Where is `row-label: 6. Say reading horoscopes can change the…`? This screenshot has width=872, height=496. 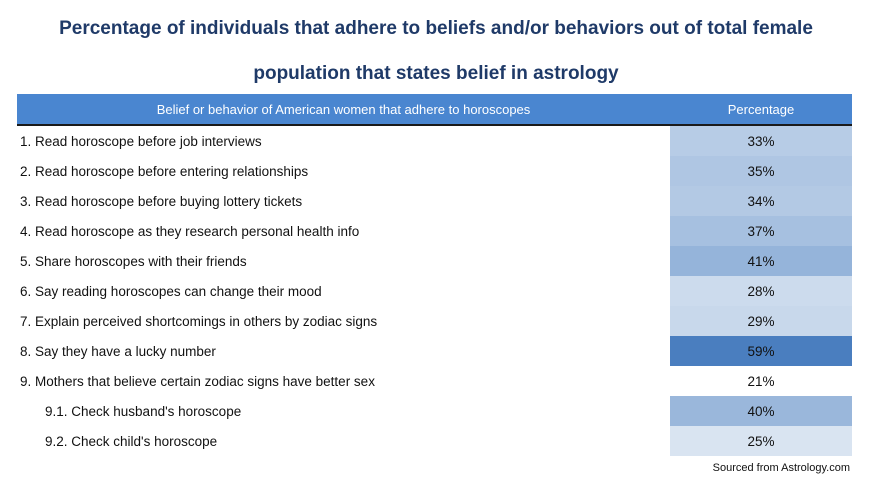 row-label: 6. Say reading horoscopes can change the… is located at coordinates (171, 291).